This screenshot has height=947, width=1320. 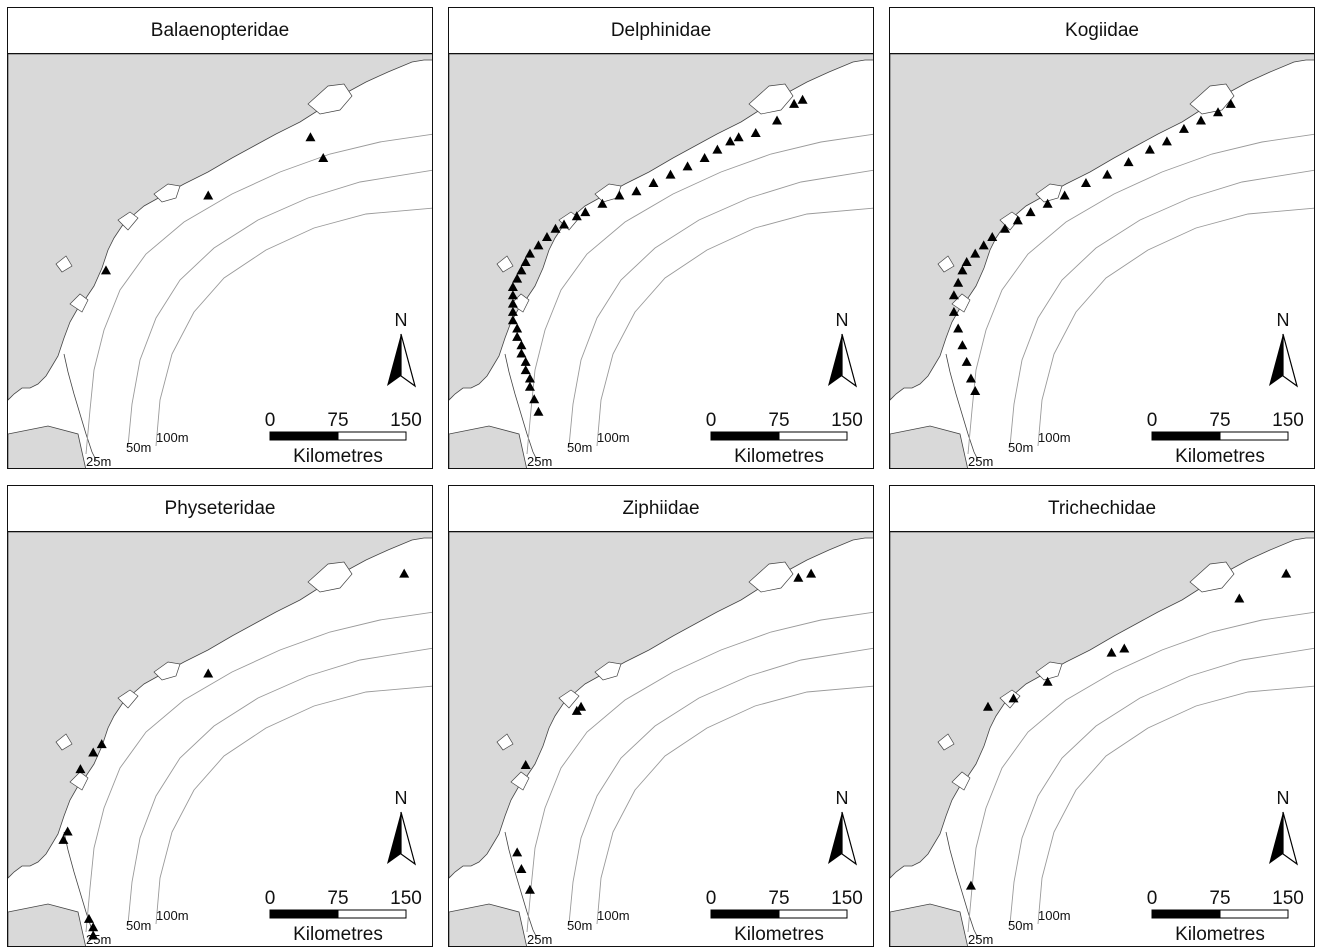 I want to click on panel-title: Trichechidae, so click(x=1102, y=509).